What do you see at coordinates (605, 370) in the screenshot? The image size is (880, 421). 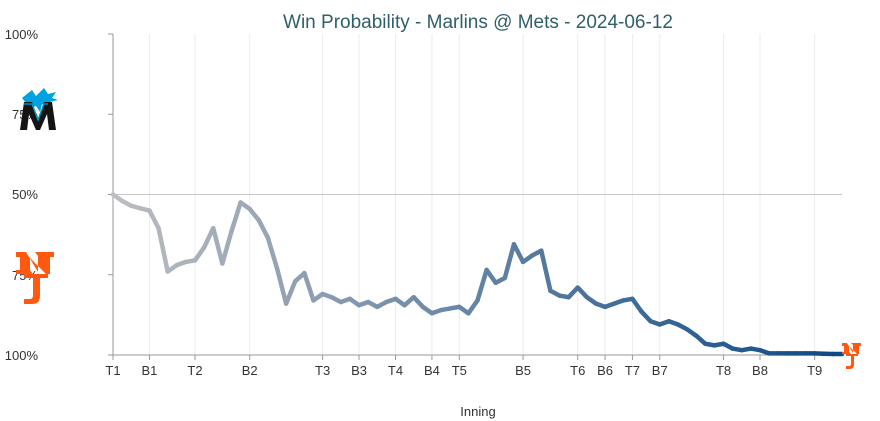 I see `x-tick-label: B6` at bounding box center [605, 370].